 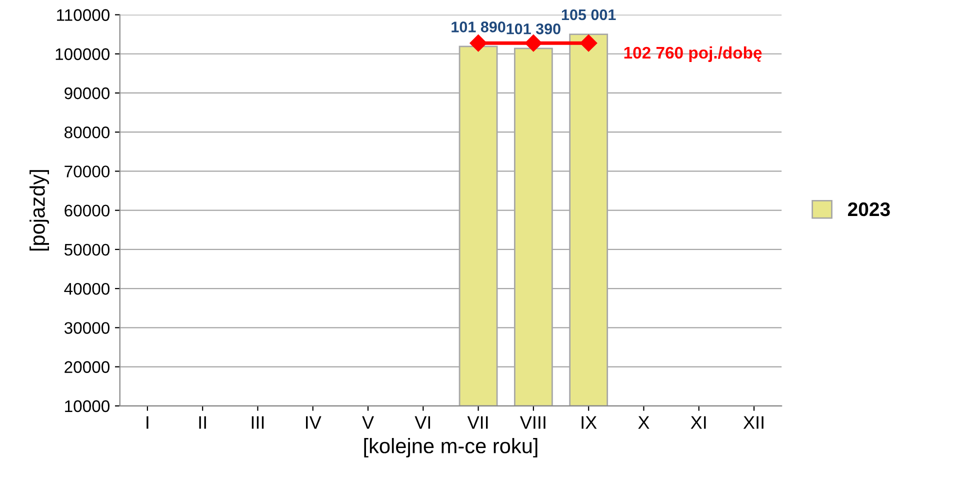 What do you see at coordinates (314, 422) in the screenshot?
I see `x-tick-label: IV` at bounding box center [314, 422].